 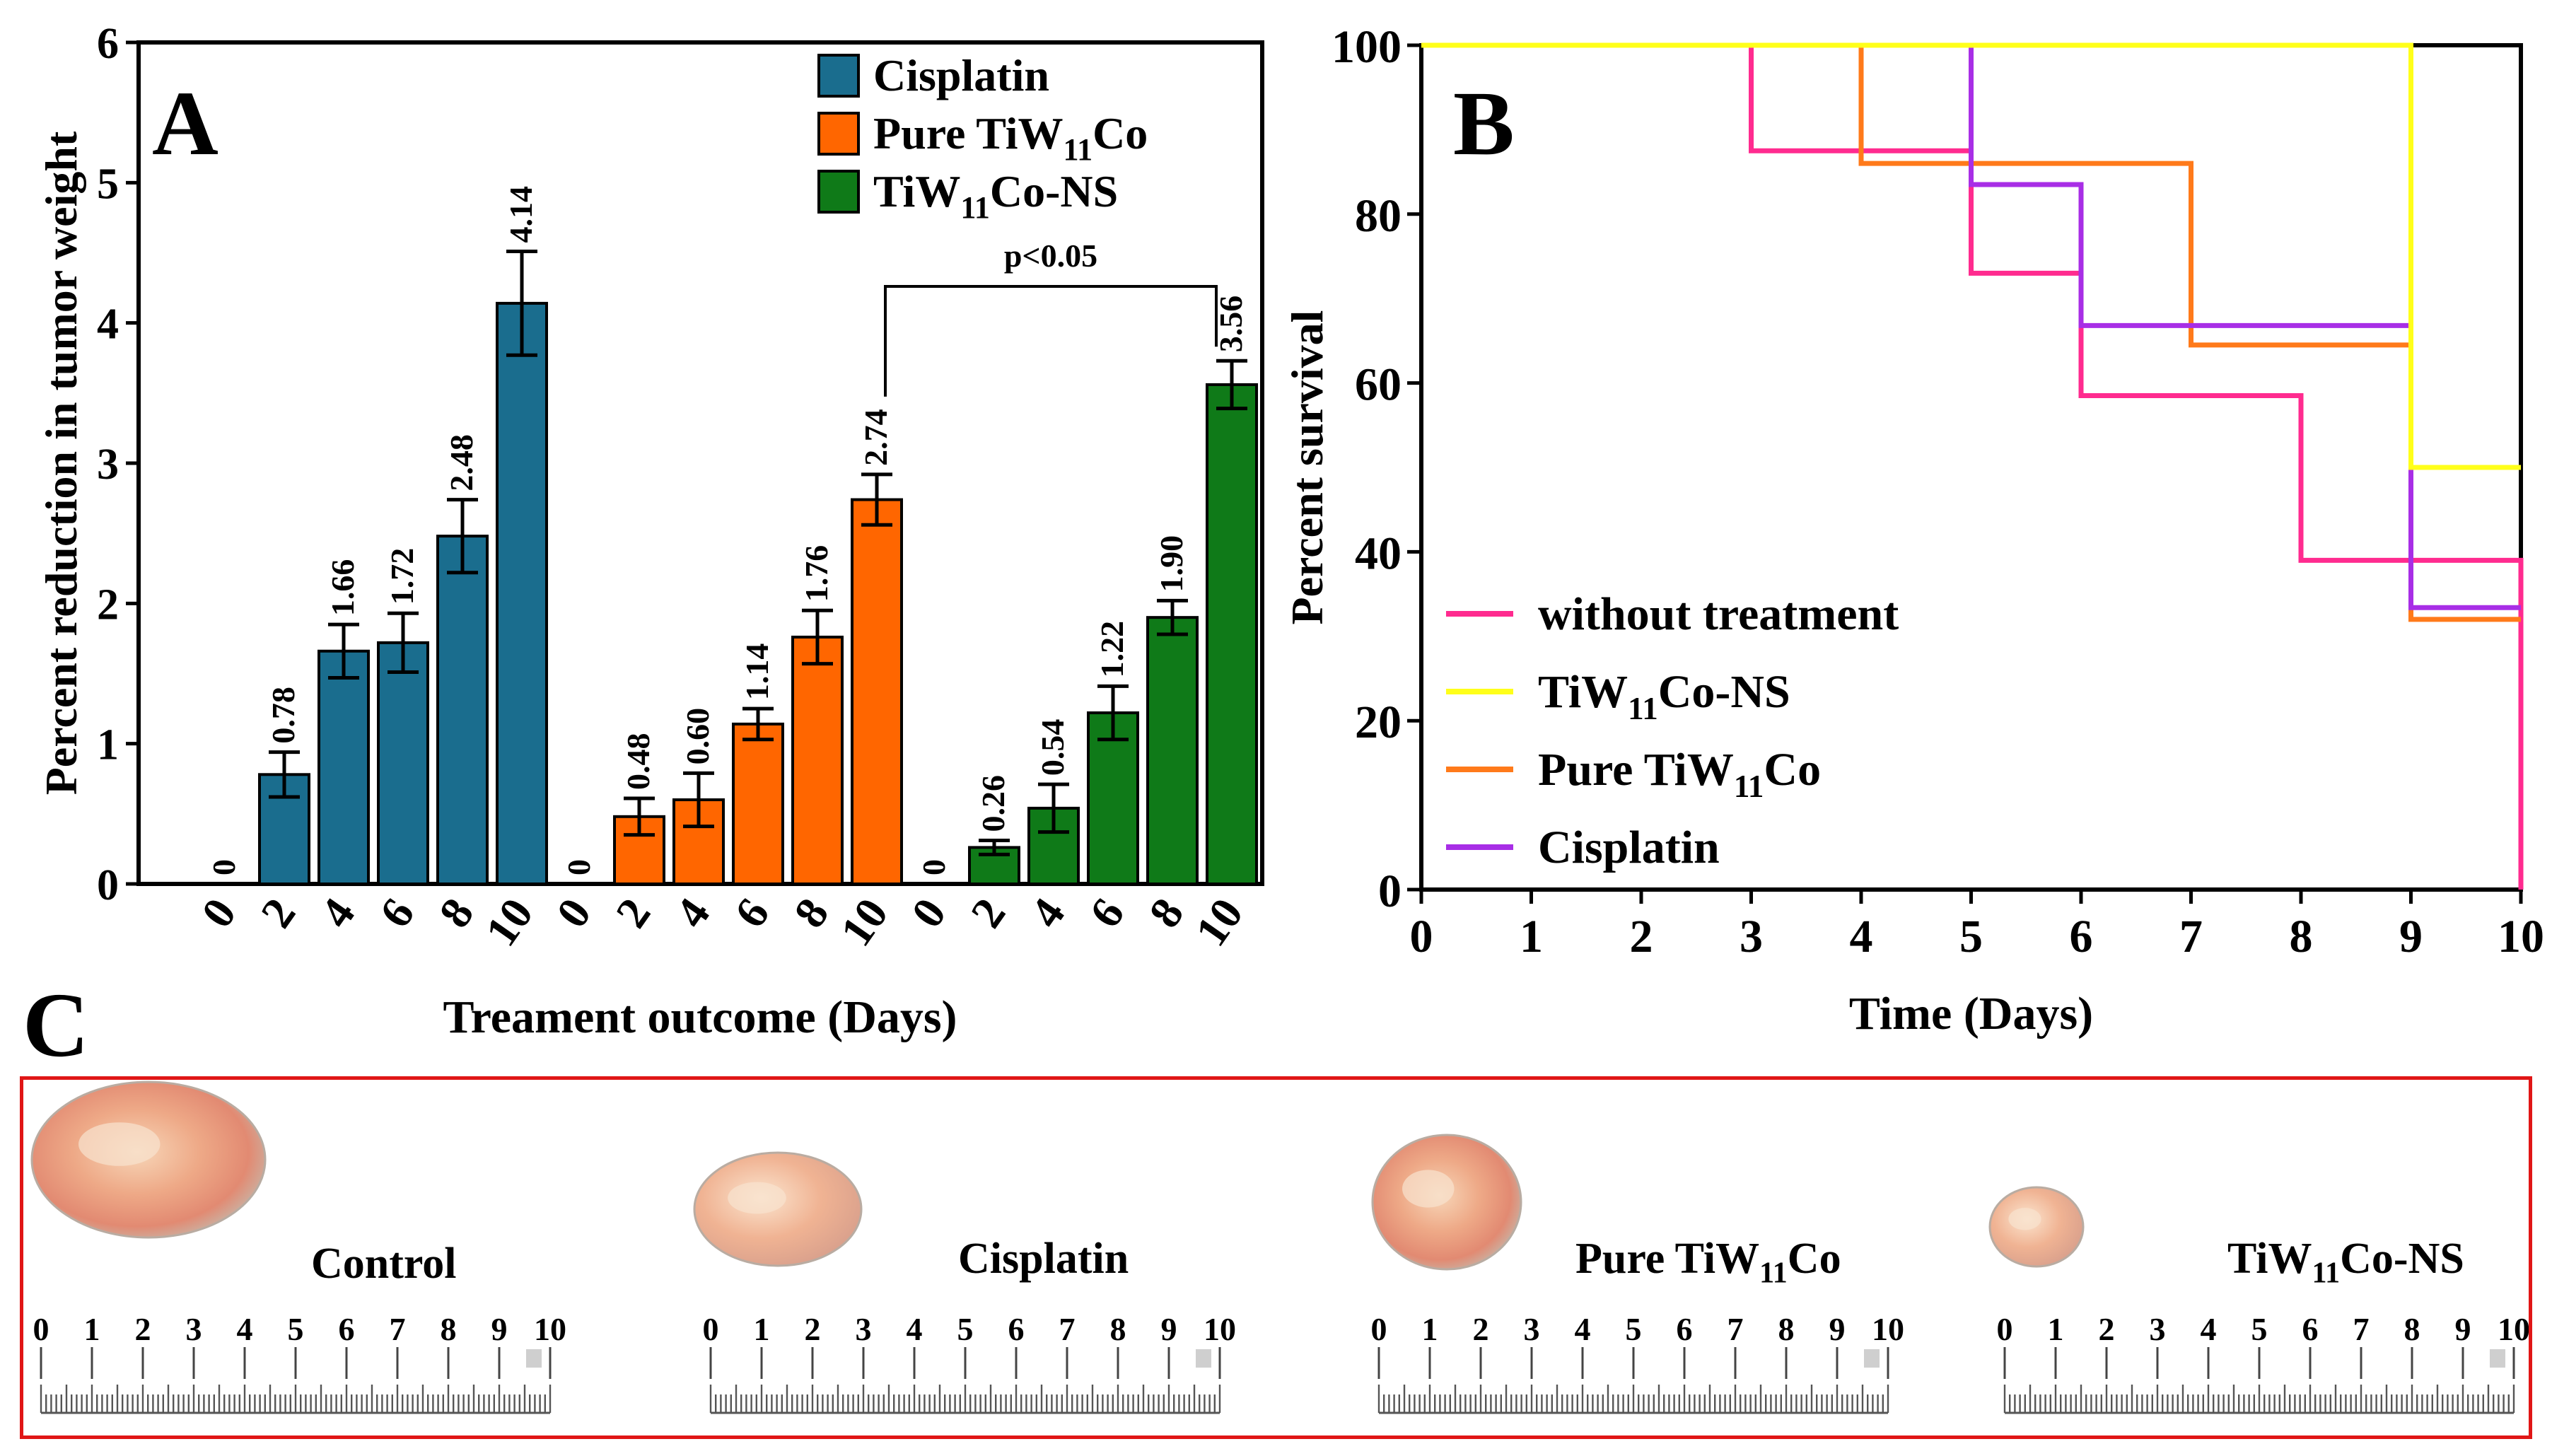 I want to click on y-axis-label: Percent reduction in tumor weight, so click(x=61, y=463).